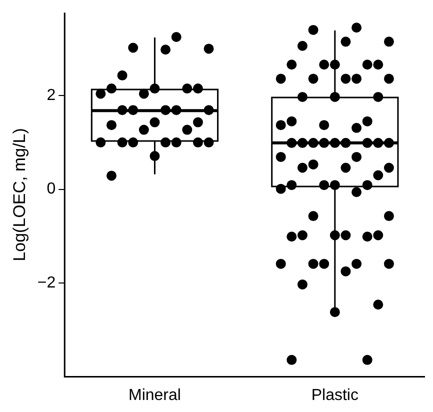 The width and height of the screenshot is (433, 412). Describe the element at coordinates (46, 283) in the screenshot. I see `y-tick-label: −2` at that location.